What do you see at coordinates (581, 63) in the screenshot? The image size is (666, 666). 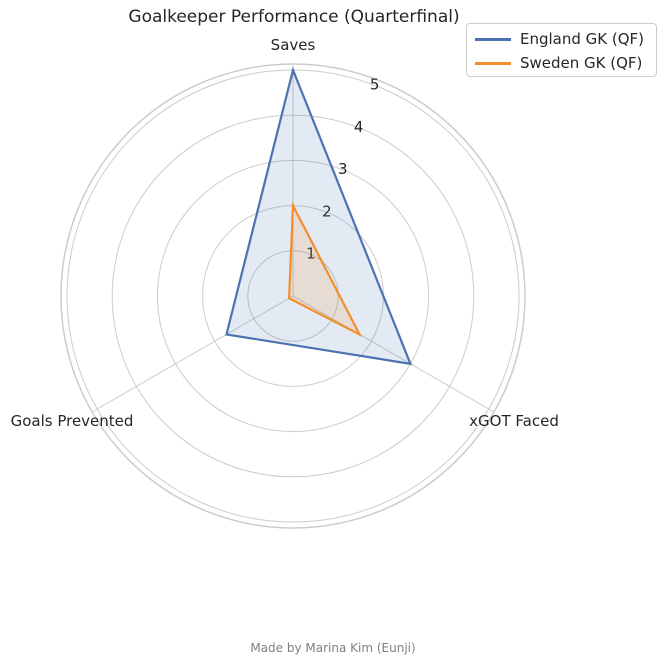 I see `legend-label-sweden: Sweden GK (QF)` at bounding box center [581, 63].